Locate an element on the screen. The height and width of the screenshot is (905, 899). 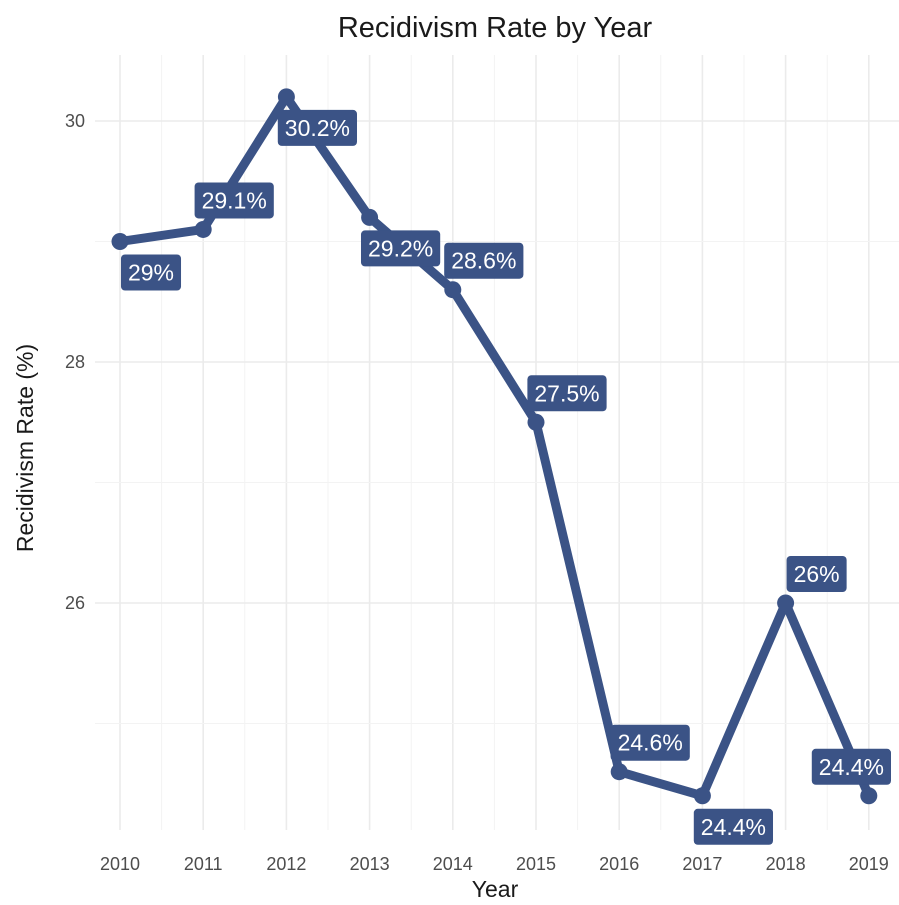
data-label-text: 30.2% is located at coordinates (317, 128).